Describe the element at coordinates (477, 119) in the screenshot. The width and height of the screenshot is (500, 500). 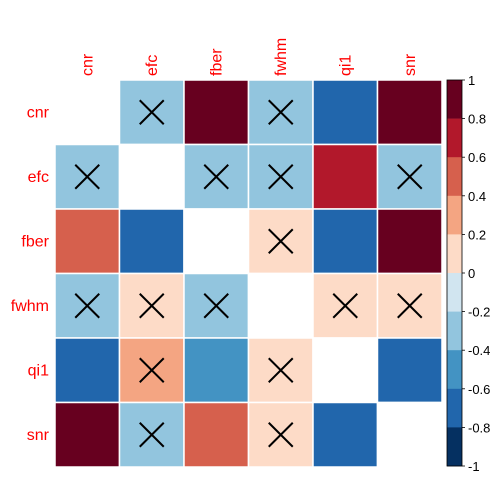
I see `colorbar-tick-label: 0.8` at that location.